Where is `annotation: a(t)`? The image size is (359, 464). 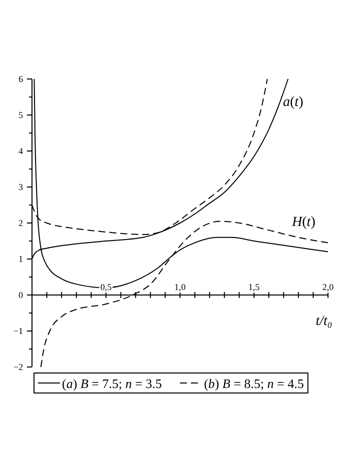
annotation: a(t) is located at coordinates (293, 102).